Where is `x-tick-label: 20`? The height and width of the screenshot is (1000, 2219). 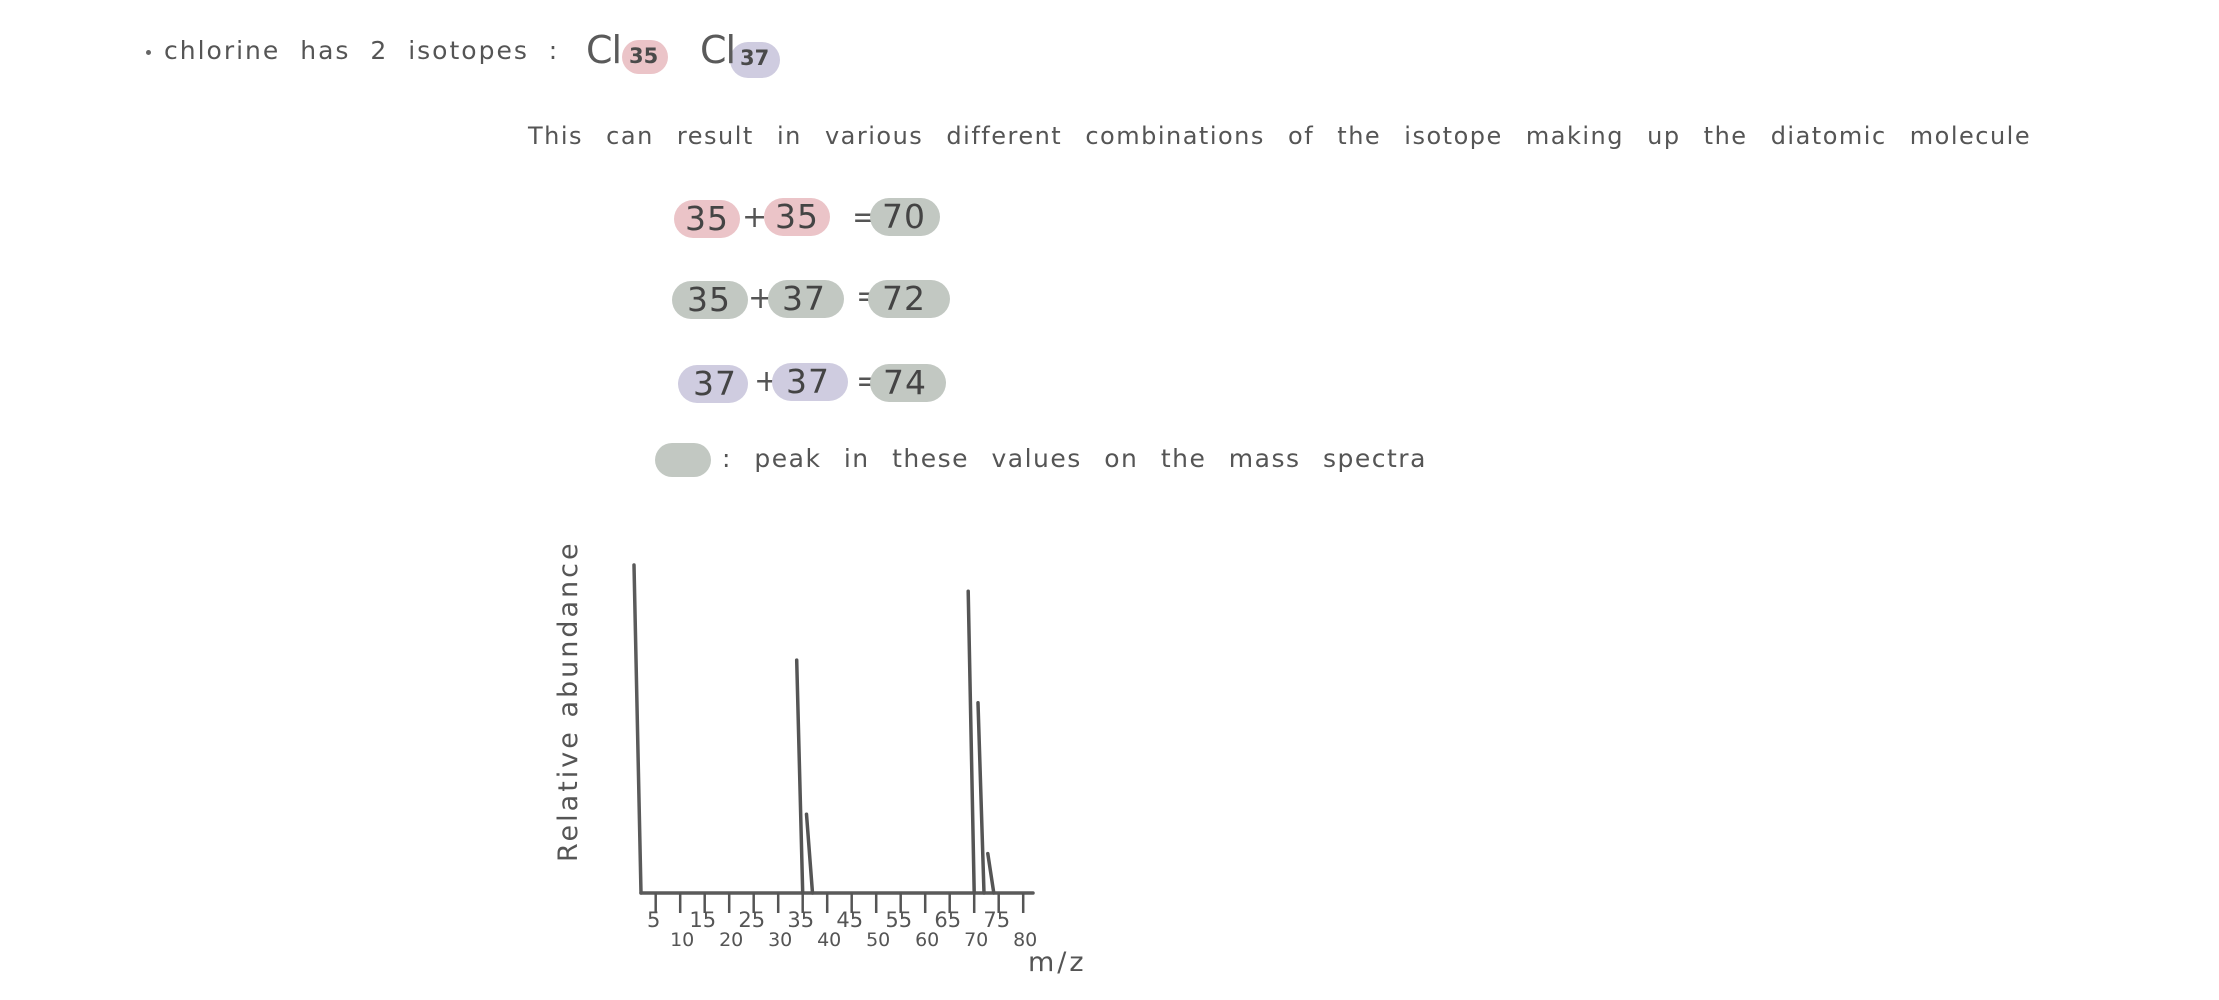
x-tick-label: 20 is located at coordinates (731, 940).